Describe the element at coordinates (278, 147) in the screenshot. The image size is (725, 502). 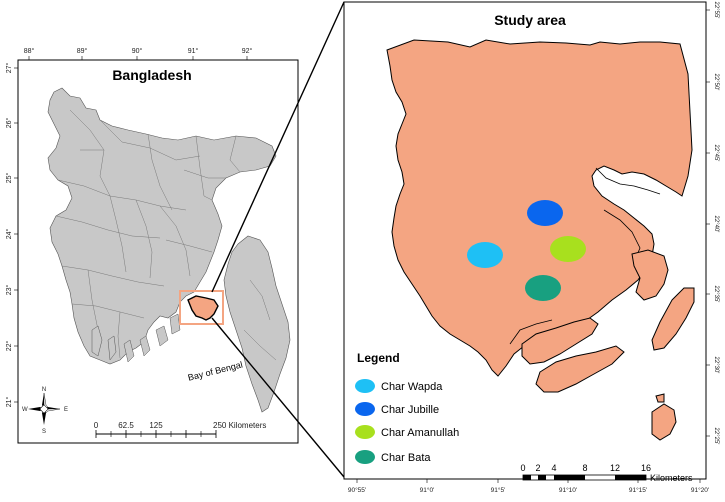
I see `zoom-line-top` at that location.